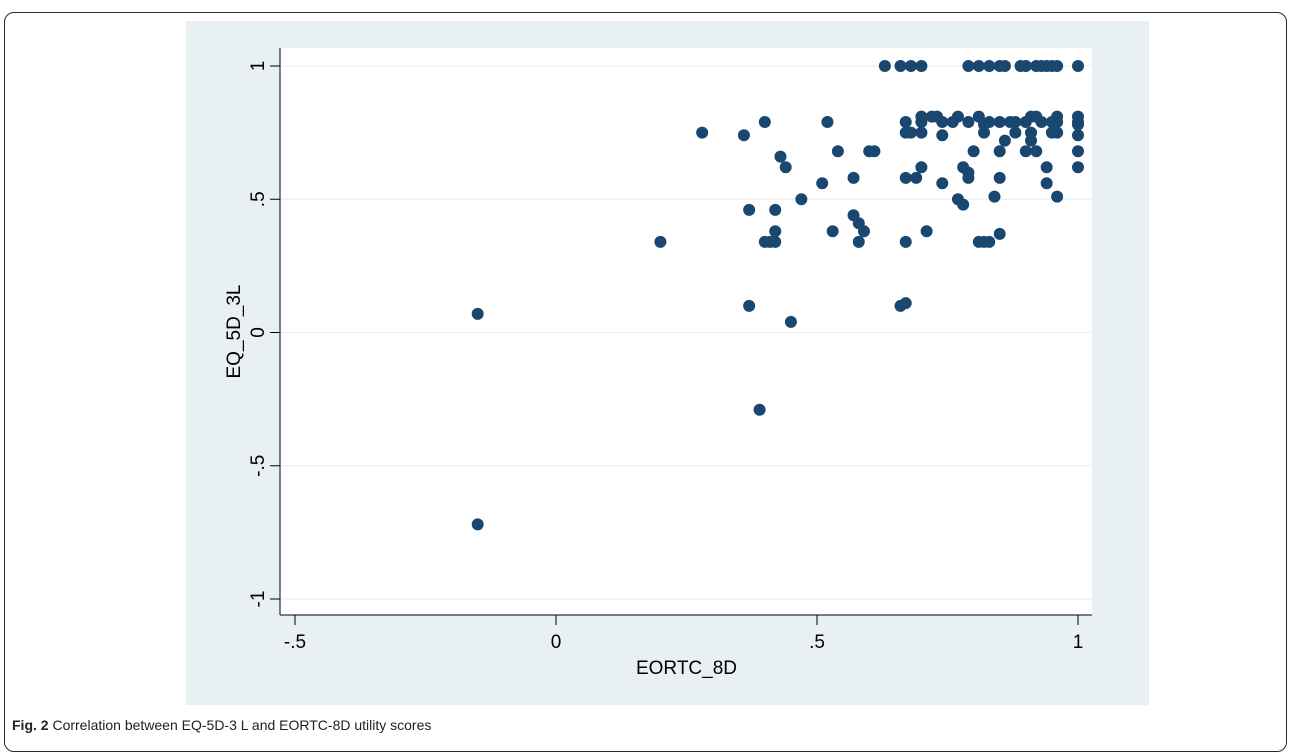  I want to click on x-tick-label: .5, so click(817, 642).